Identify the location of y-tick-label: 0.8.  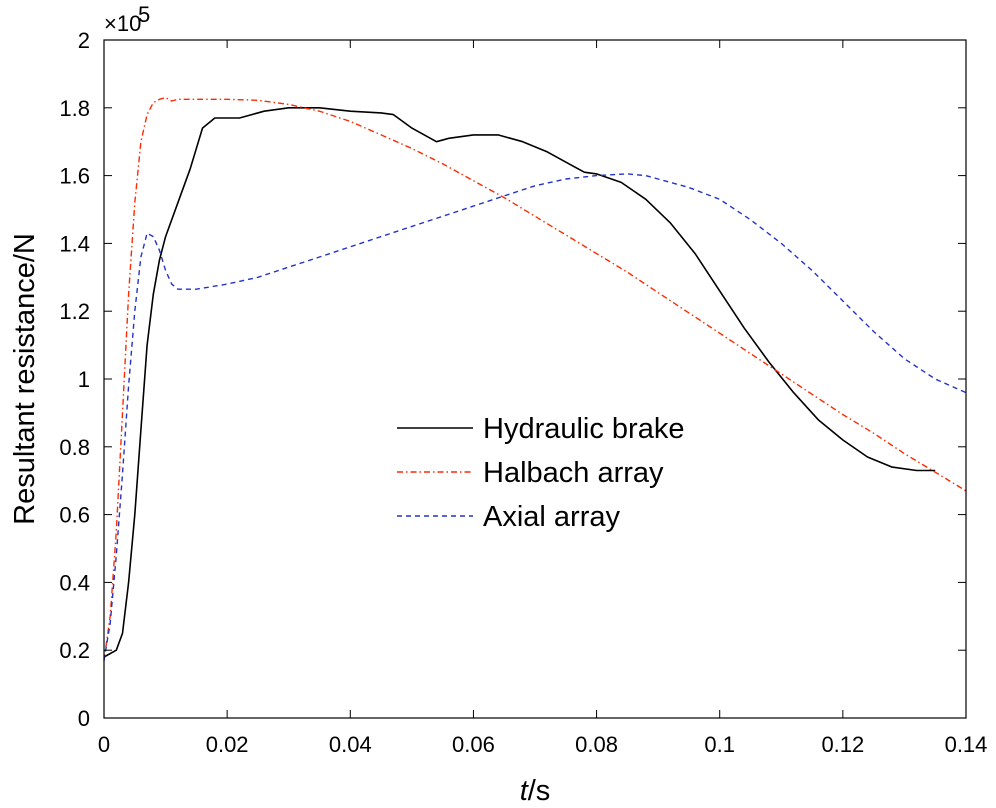
(74, 447).